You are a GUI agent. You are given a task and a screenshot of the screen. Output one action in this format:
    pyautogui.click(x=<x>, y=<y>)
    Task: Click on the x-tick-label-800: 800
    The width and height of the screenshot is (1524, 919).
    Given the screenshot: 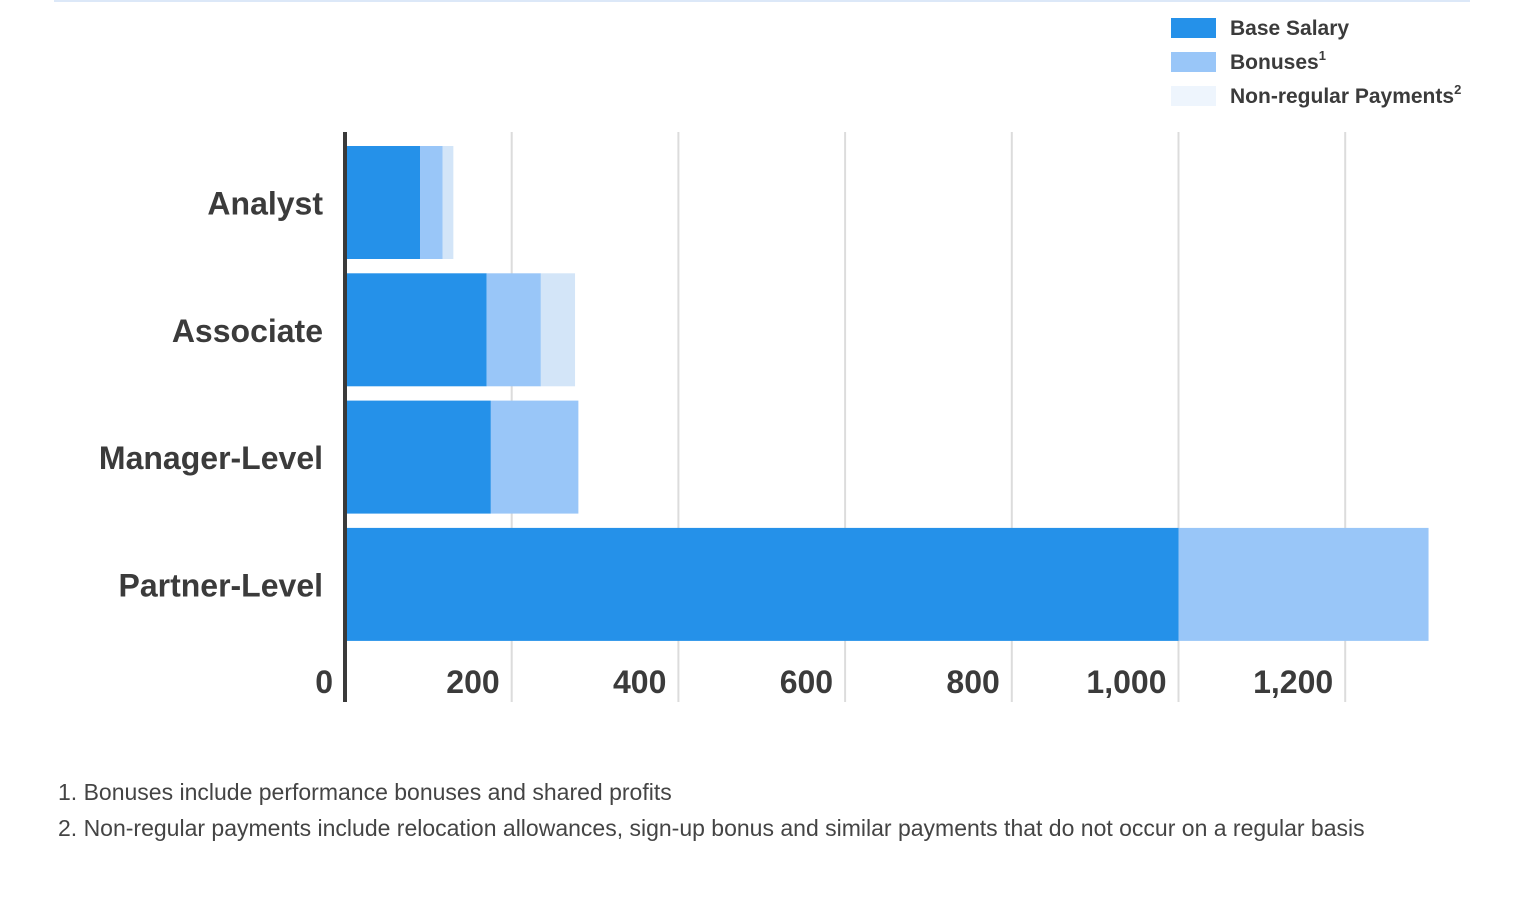 What is the action you would take?
    pyautogui.click(x=972, y=682)
    